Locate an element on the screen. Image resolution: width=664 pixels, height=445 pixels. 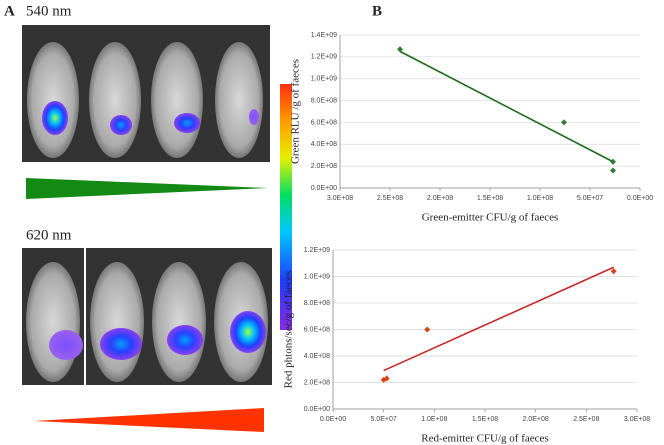
panel-label: B is located at coordinates (377, 11).